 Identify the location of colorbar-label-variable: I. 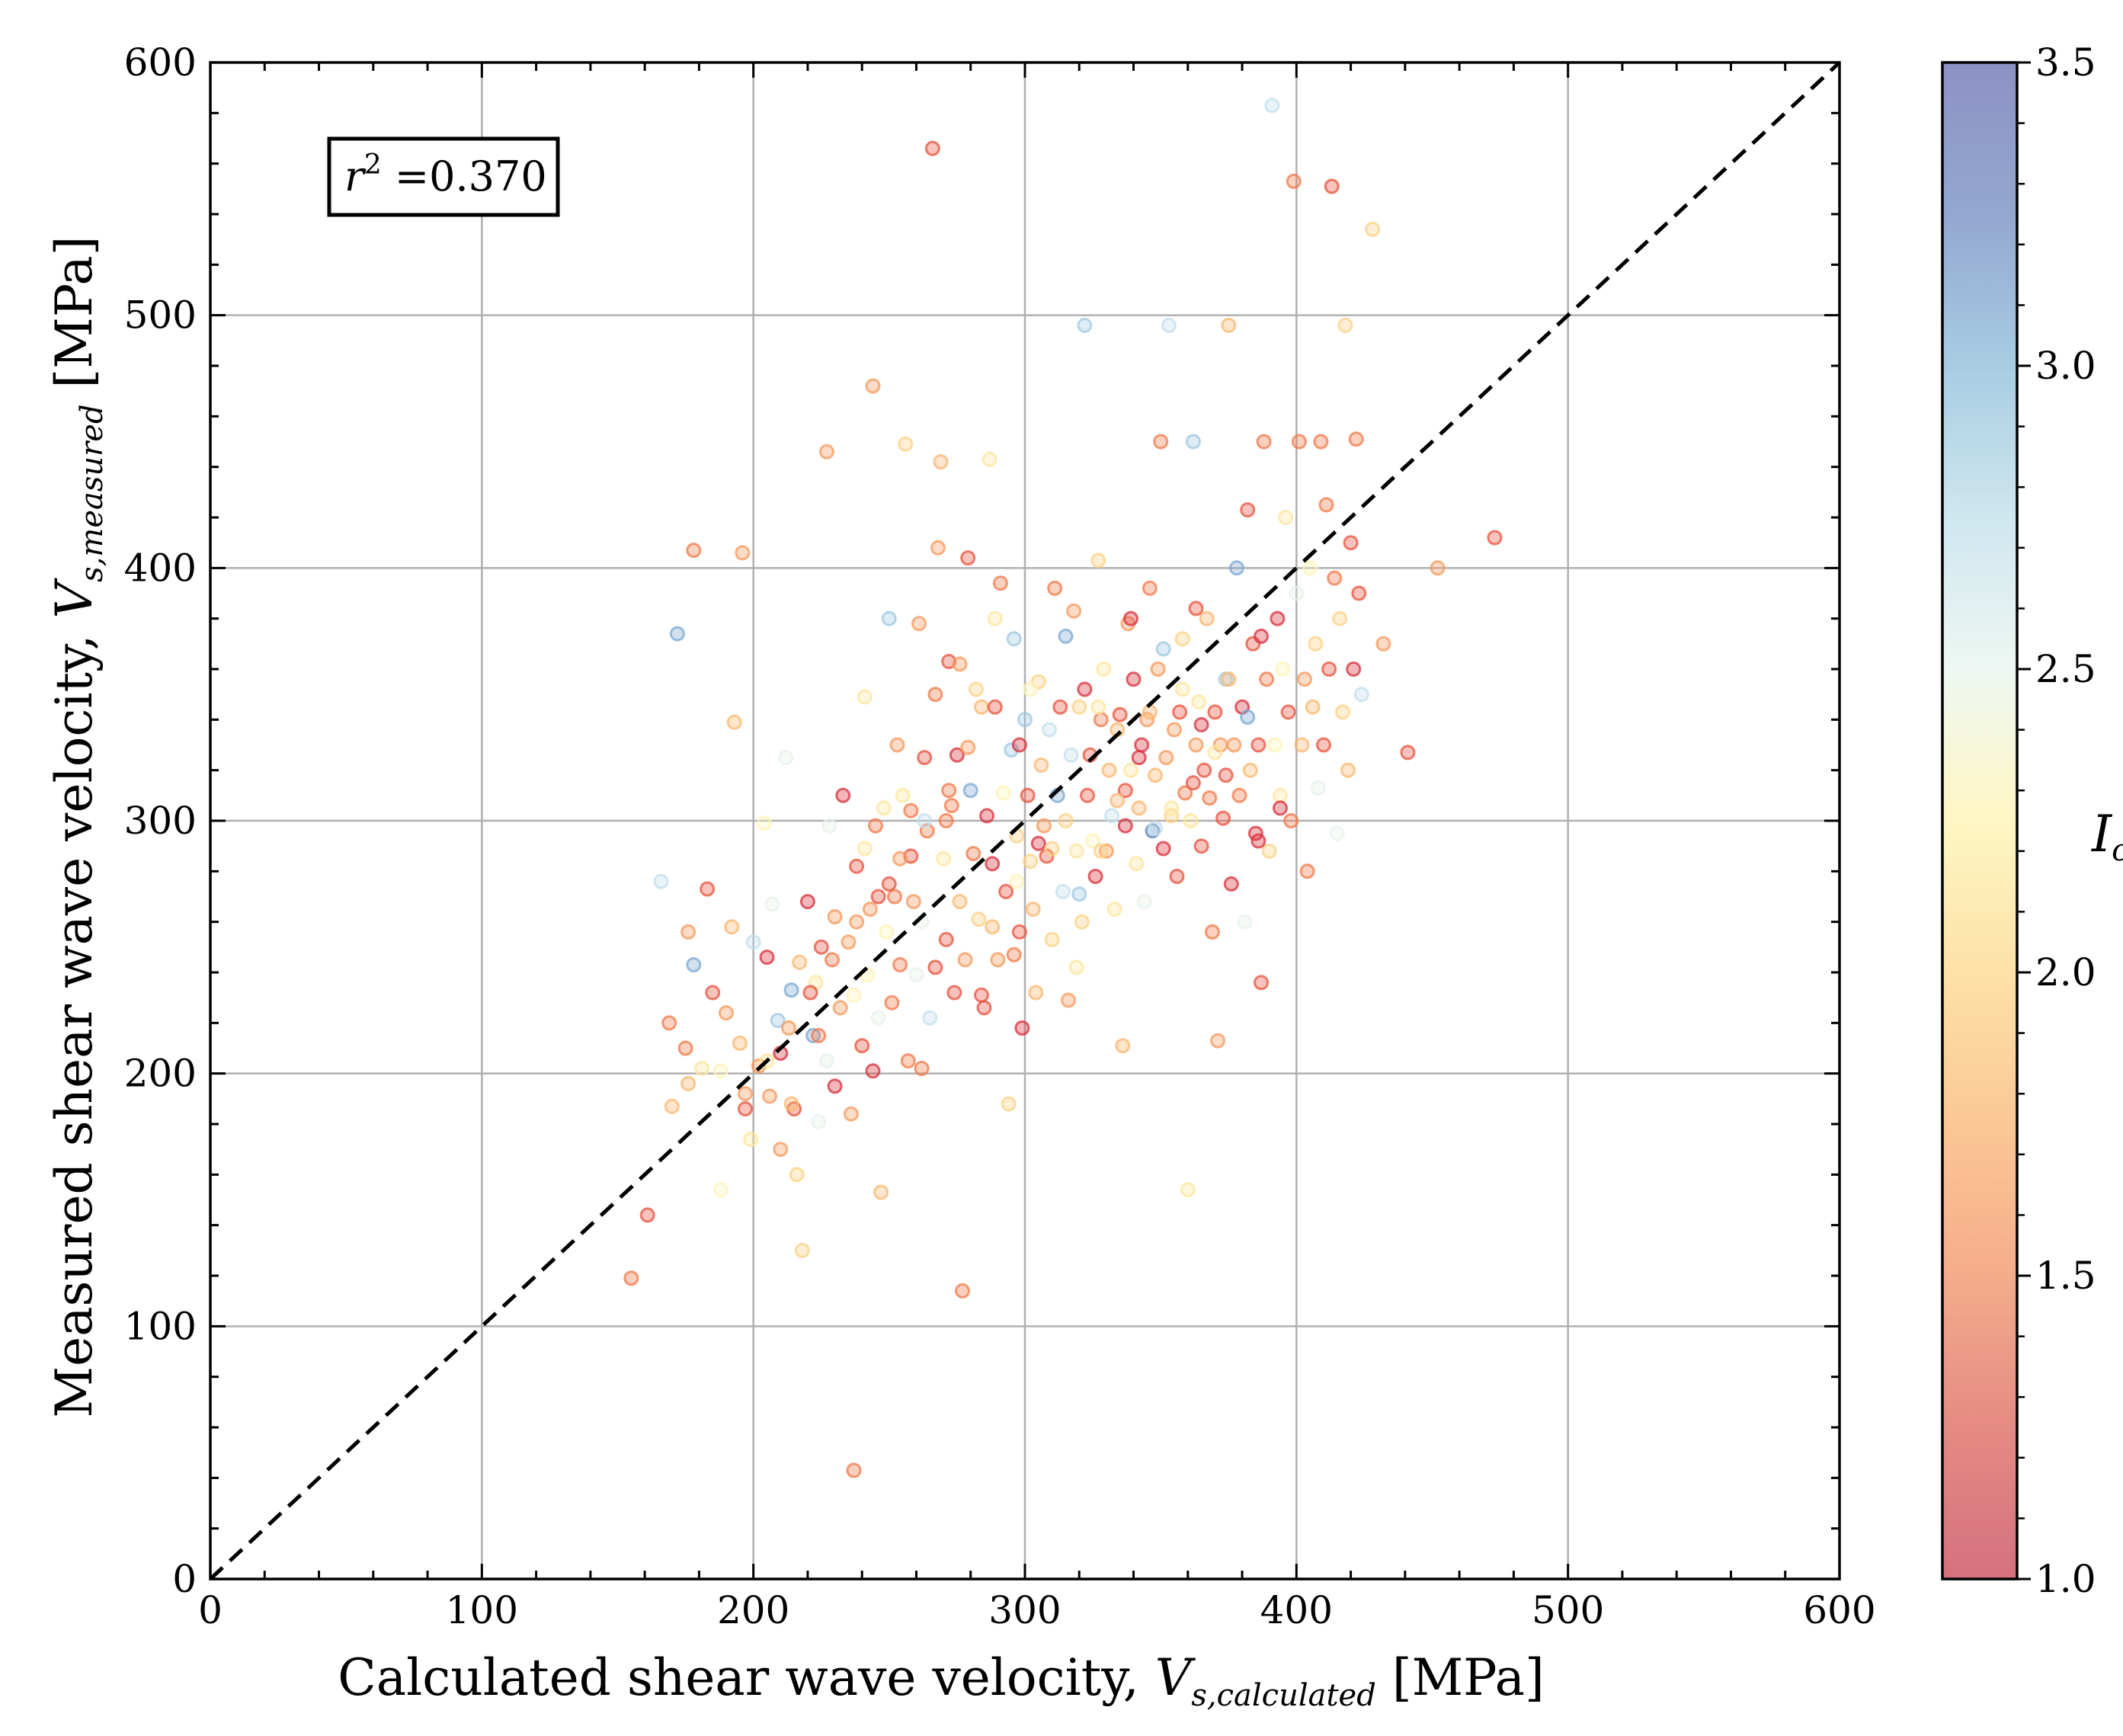
(2102, 834).